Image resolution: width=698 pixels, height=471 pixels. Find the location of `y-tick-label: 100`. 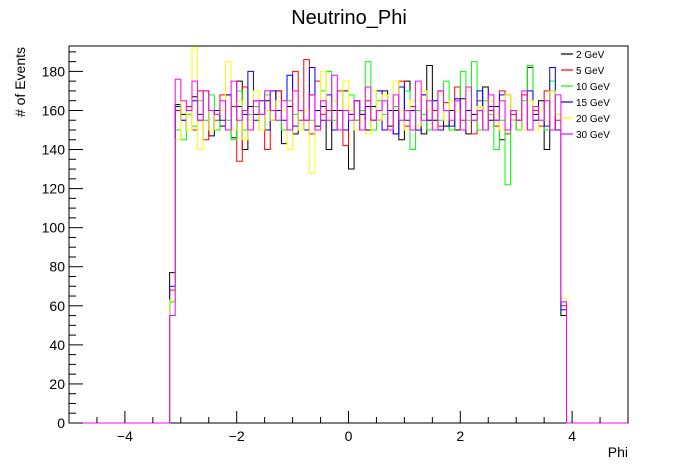

y-tick-label: 100 is located at coordinates (54, 228).